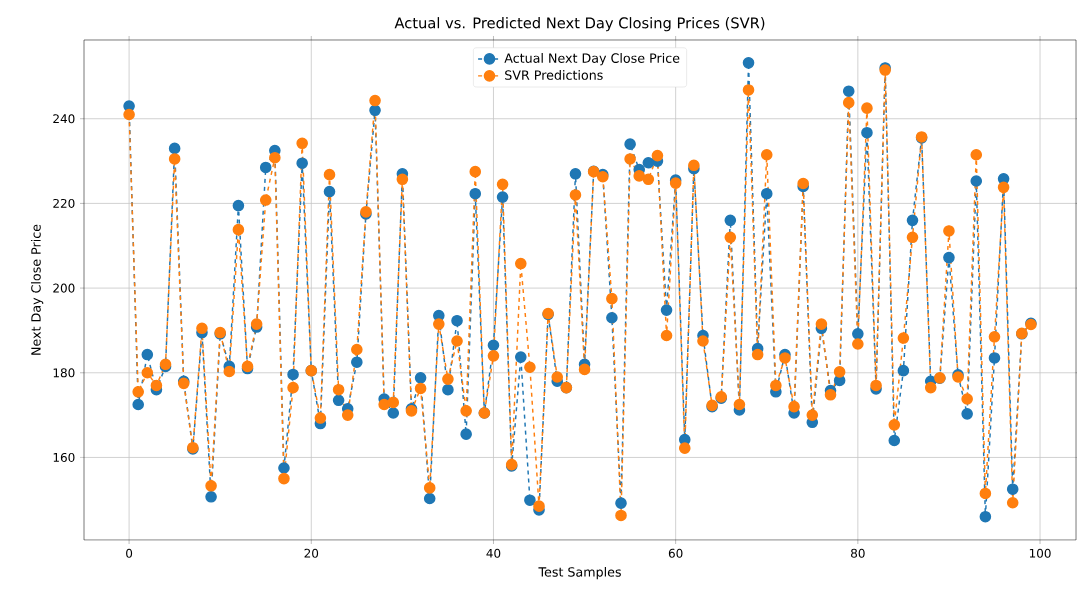 Image resolution: width=1077 pixels, height=596 pixels. I want to click on x-tick-label: 80, so click(858, 553).